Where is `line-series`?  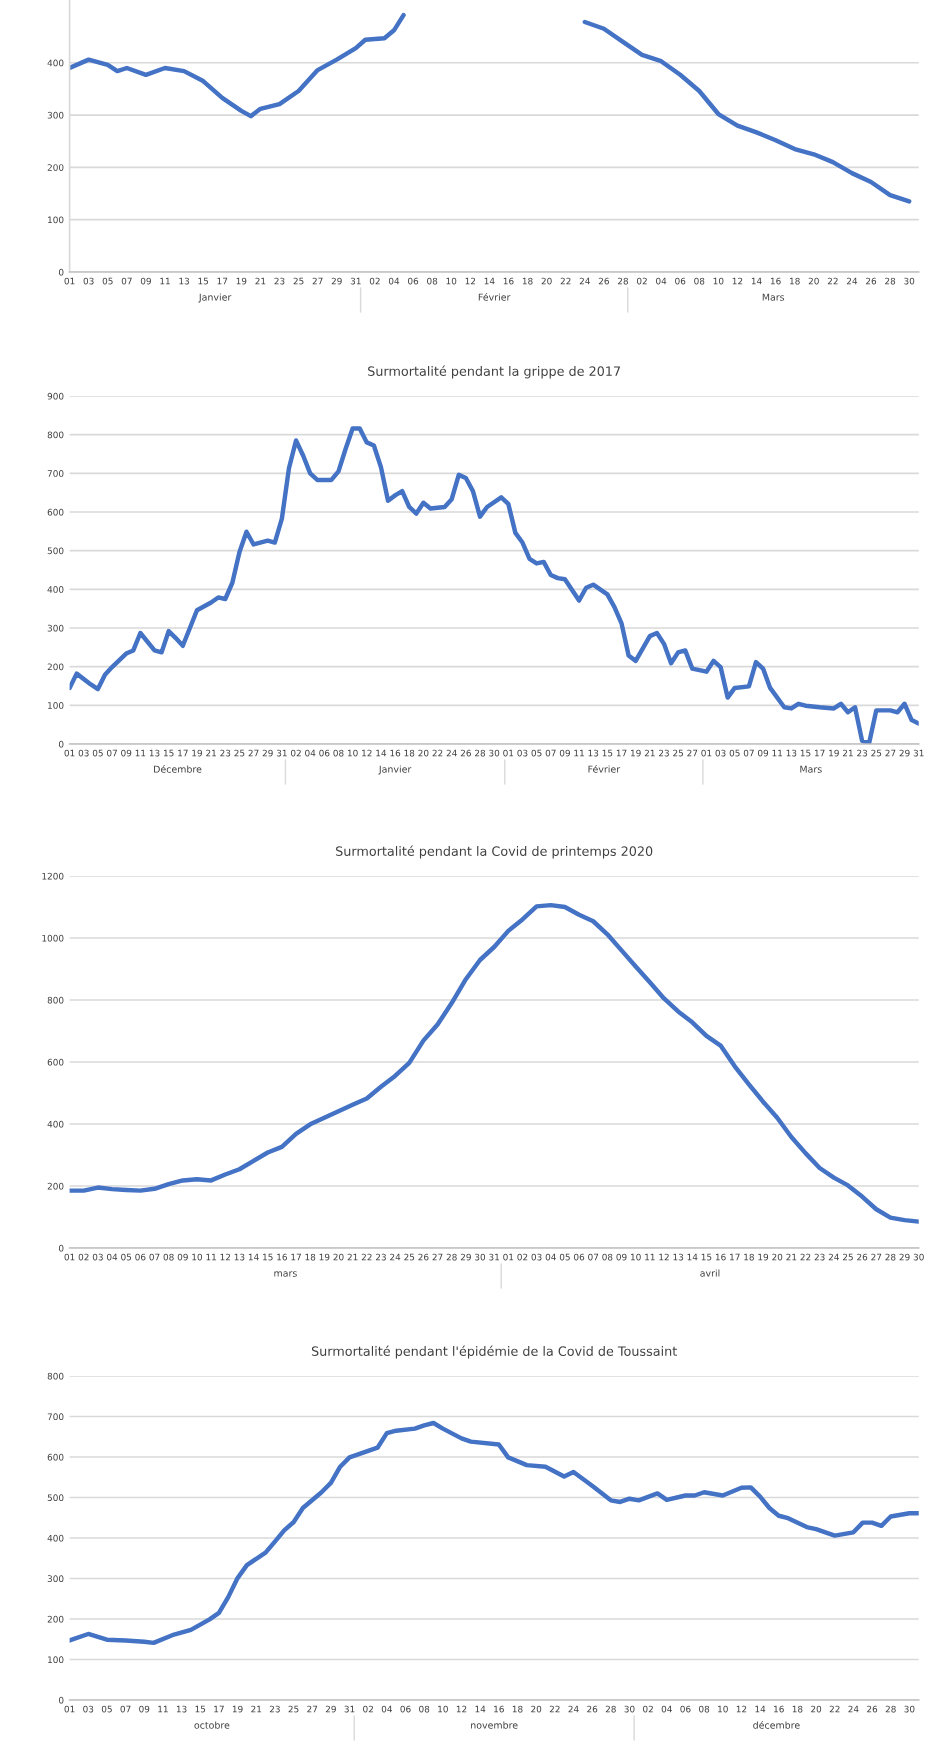 line-series is located at coordinates (494, 1533).